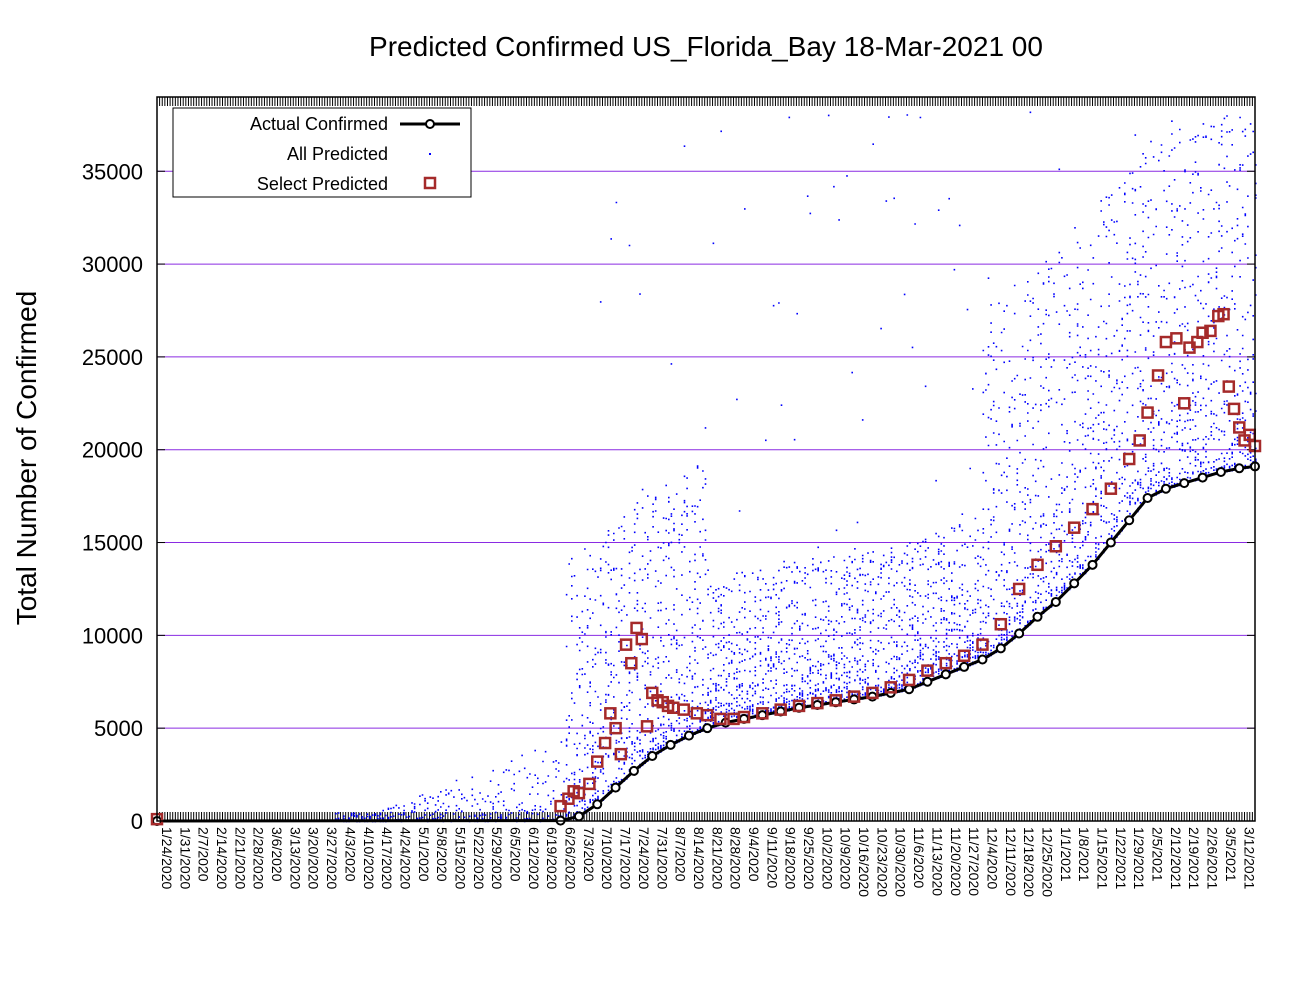 This screenshot has width=1300, height=1000. I want to click on x-tick-label: 8/21/2020, so click(717, 858).